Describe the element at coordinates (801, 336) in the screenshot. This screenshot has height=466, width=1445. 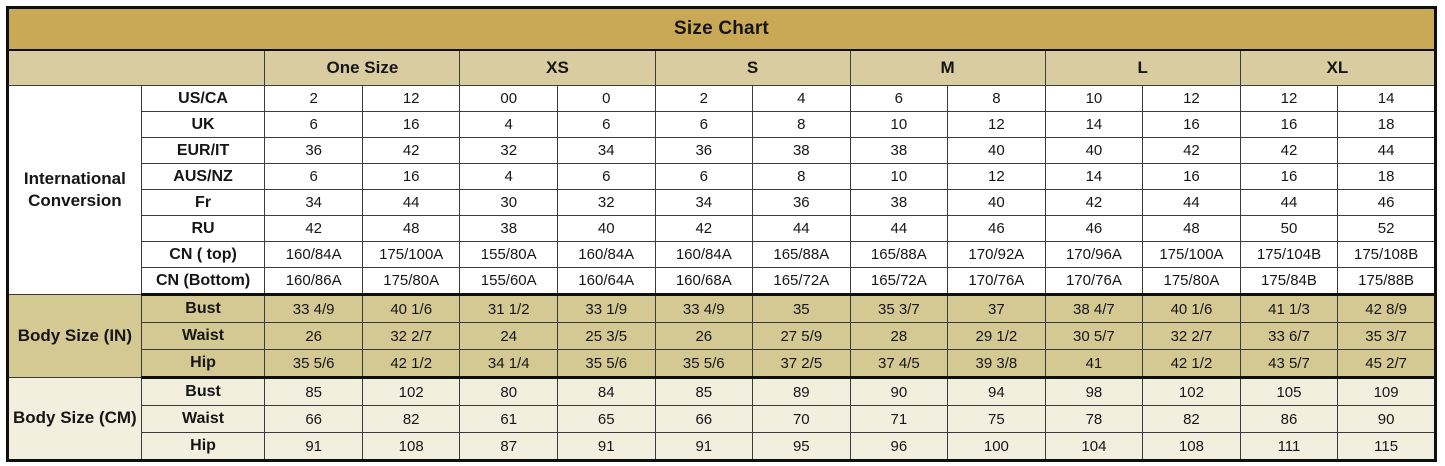
I see `table-cell: 27 5/9` at that location.